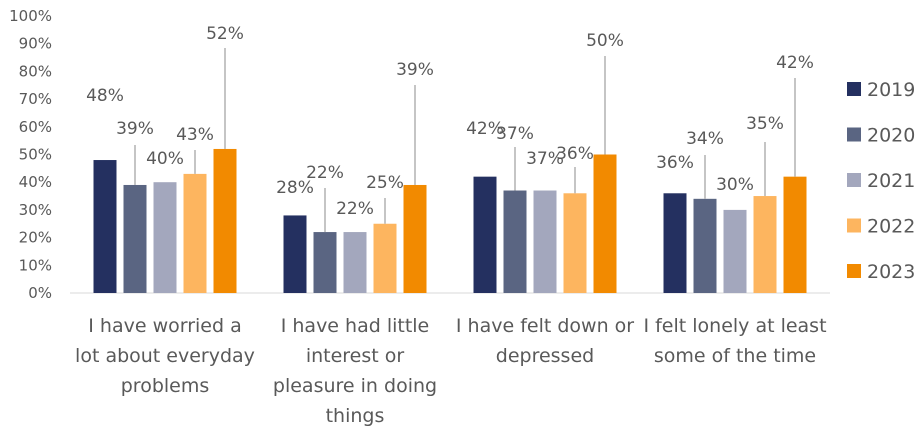 This screenshot has width=918, height=438. Describe the element at coordinates (35, 127) in the screenshot. I see `y-tick-label: 60%` at that location.